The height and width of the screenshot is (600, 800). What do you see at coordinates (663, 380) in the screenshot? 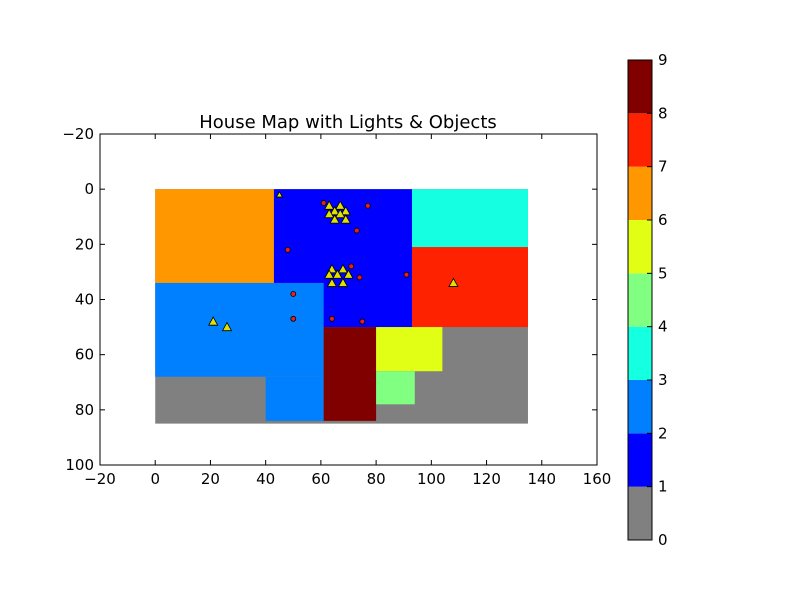
I see `colorbar-tick-label: 3` at bounding box center [663, 380].